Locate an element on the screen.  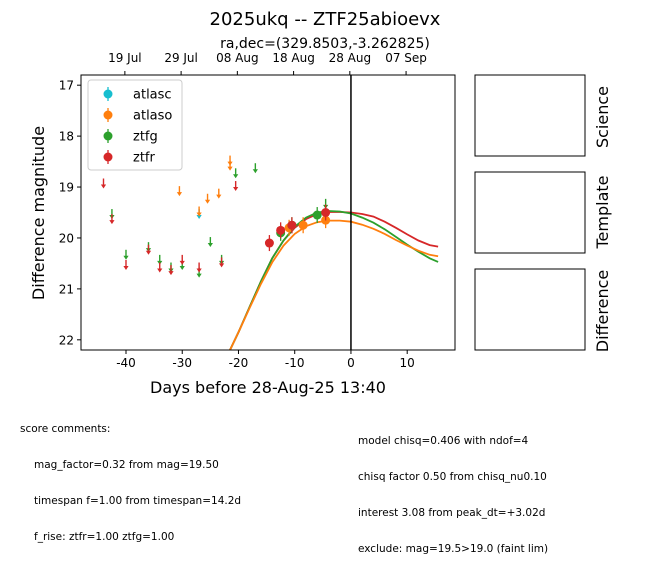
model-comment-line: chisq factor 0.50 from chisq_nu0.10 is located at coordinates (452, 477).